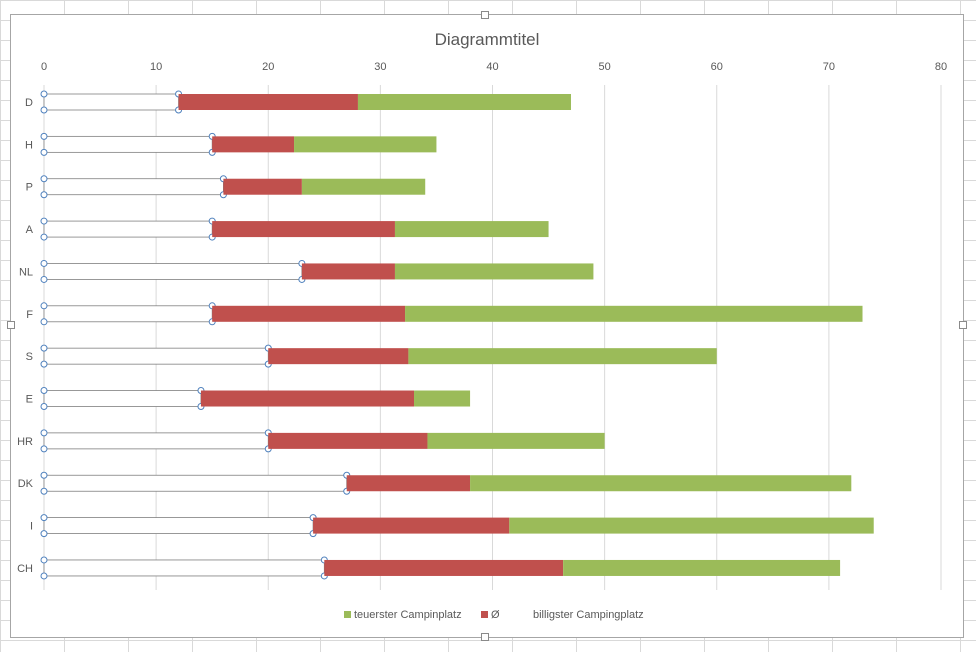 The height and width of the screenshot is (652, 976). I want to click on x-tick-label: 0, so click(44, 67).